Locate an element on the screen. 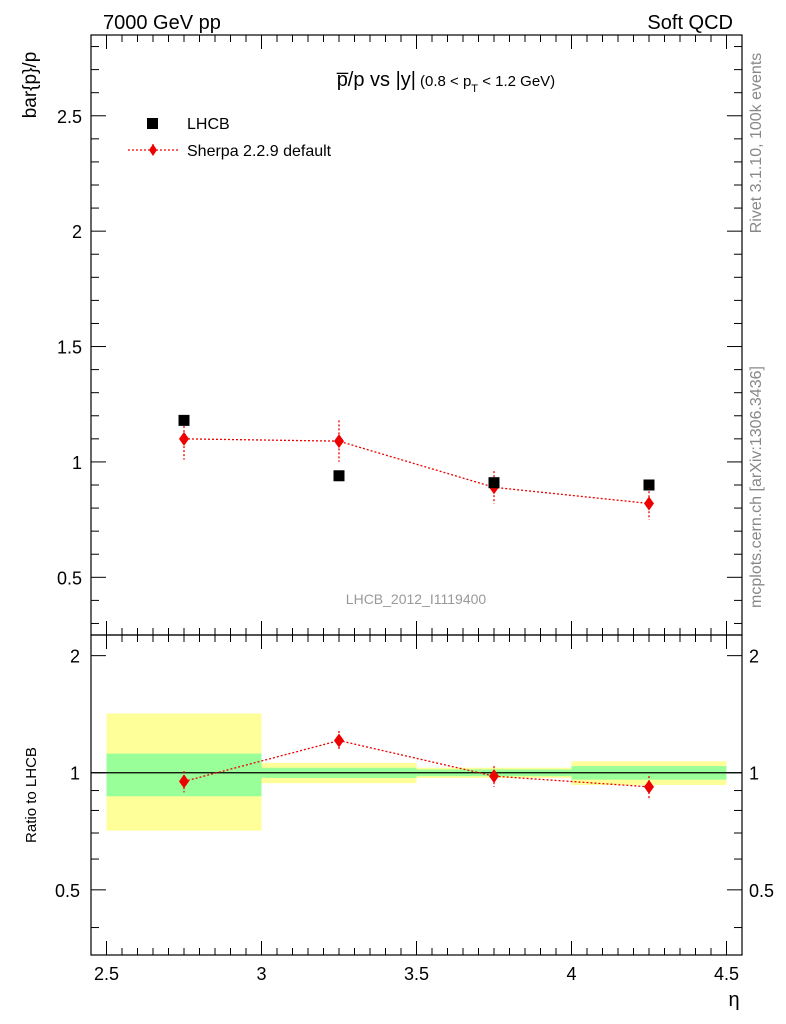 The width and height of the screenshot is (786, 1024). x-tick-label: 4 is located at coordinates (571, 974).